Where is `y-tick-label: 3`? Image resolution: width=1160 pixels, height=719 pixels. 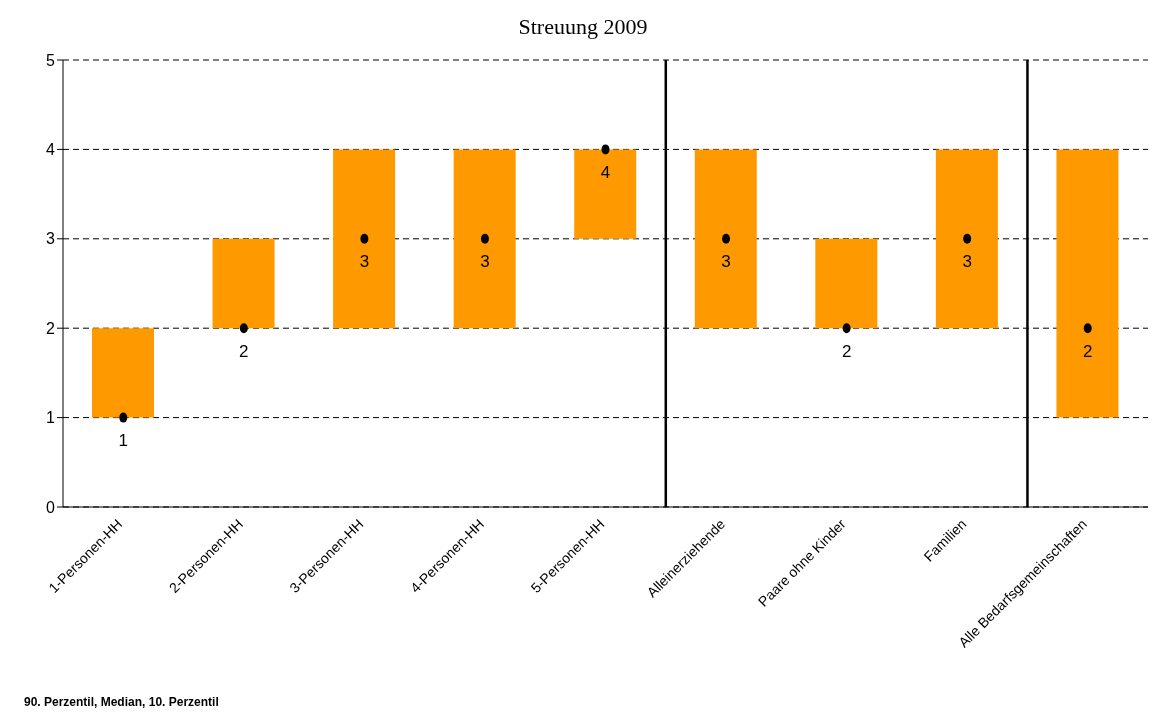 y-tick-label: 3 is located at coordinates (51, 239).